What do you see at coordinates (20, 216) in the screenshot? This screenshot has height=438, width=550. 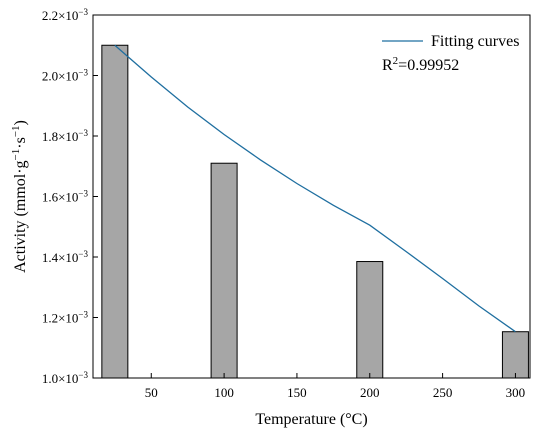 I see `y-axis-title-part1: Activity (mmol·g` at bounding box center [20, 216].